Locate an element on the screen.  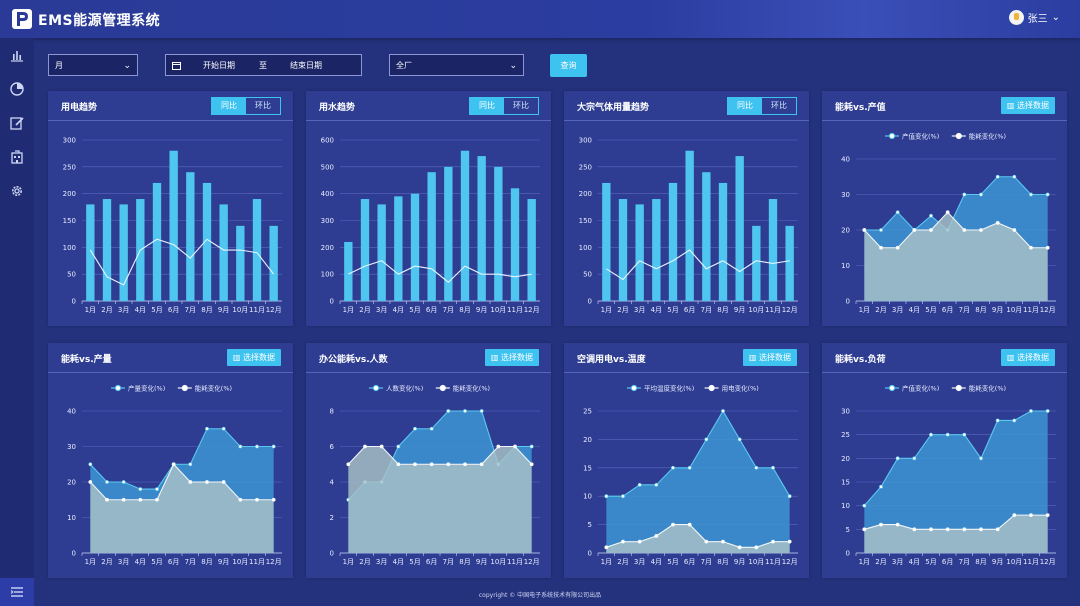
y-tick-label: 50 is located at coordinates (71, 275).